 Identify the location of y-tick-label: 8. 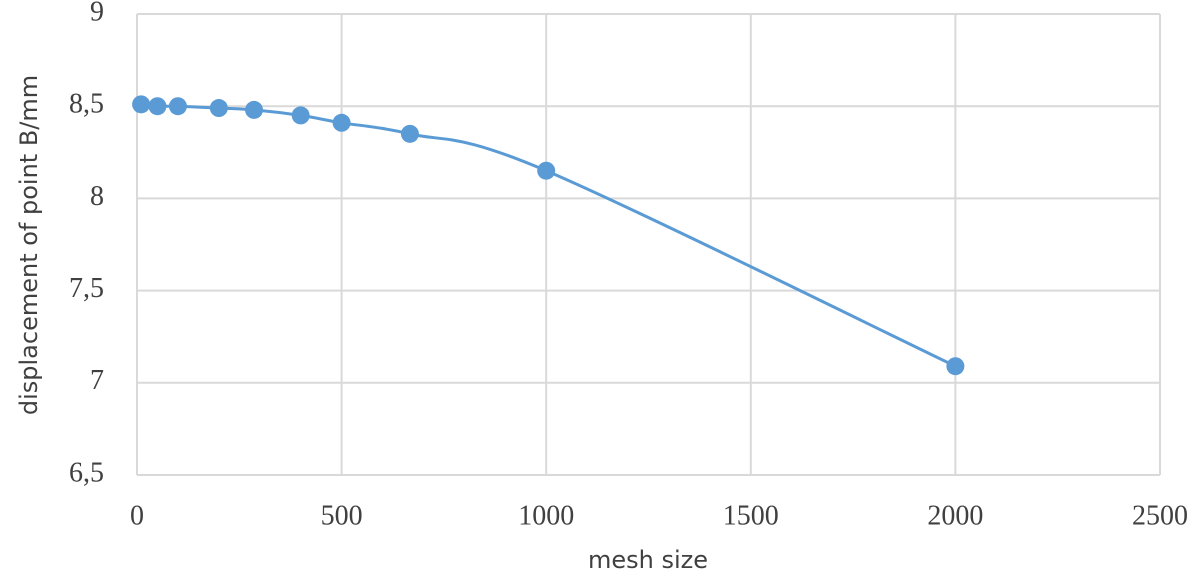
(97, 196).